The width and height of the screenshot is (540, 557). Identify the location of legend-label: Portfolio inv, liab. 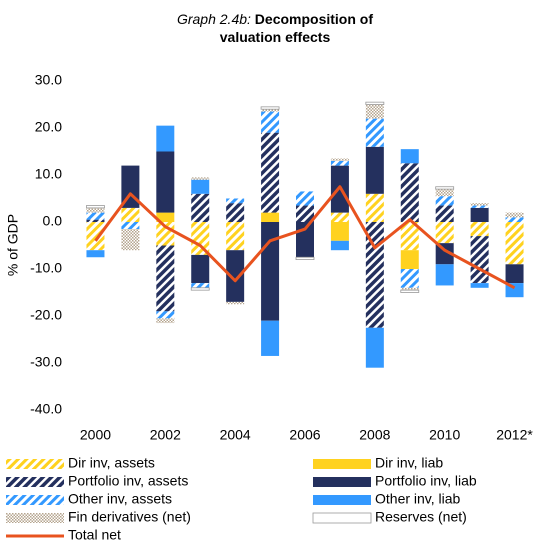
(426, 481).